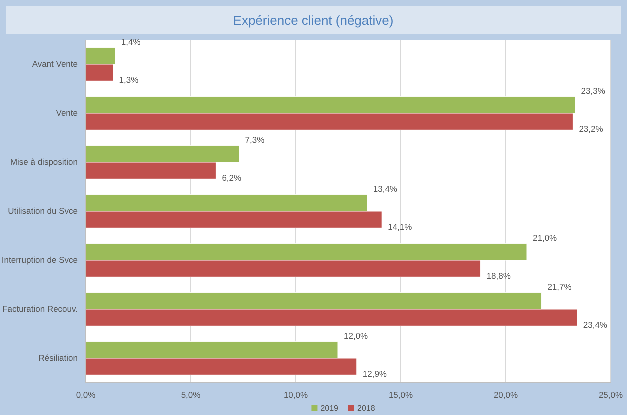 The height and width of the screenshot is (415, 627). Describe the element at coordinates (356, 335) in the screenshot. I see `data-label: 12,0%` at that location.